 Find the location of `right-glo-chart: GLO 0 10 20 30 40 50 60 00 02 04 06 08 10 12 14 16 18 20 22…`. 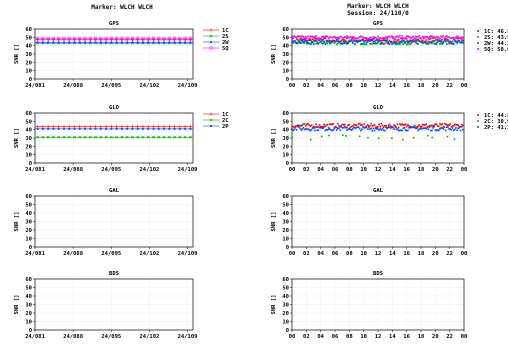

right-glo-chart: GLO 0 10 20 30 40 50 60 00 02 04 06 08 10 12 14 16 18 20 22… is located at coordinates (389, 139).